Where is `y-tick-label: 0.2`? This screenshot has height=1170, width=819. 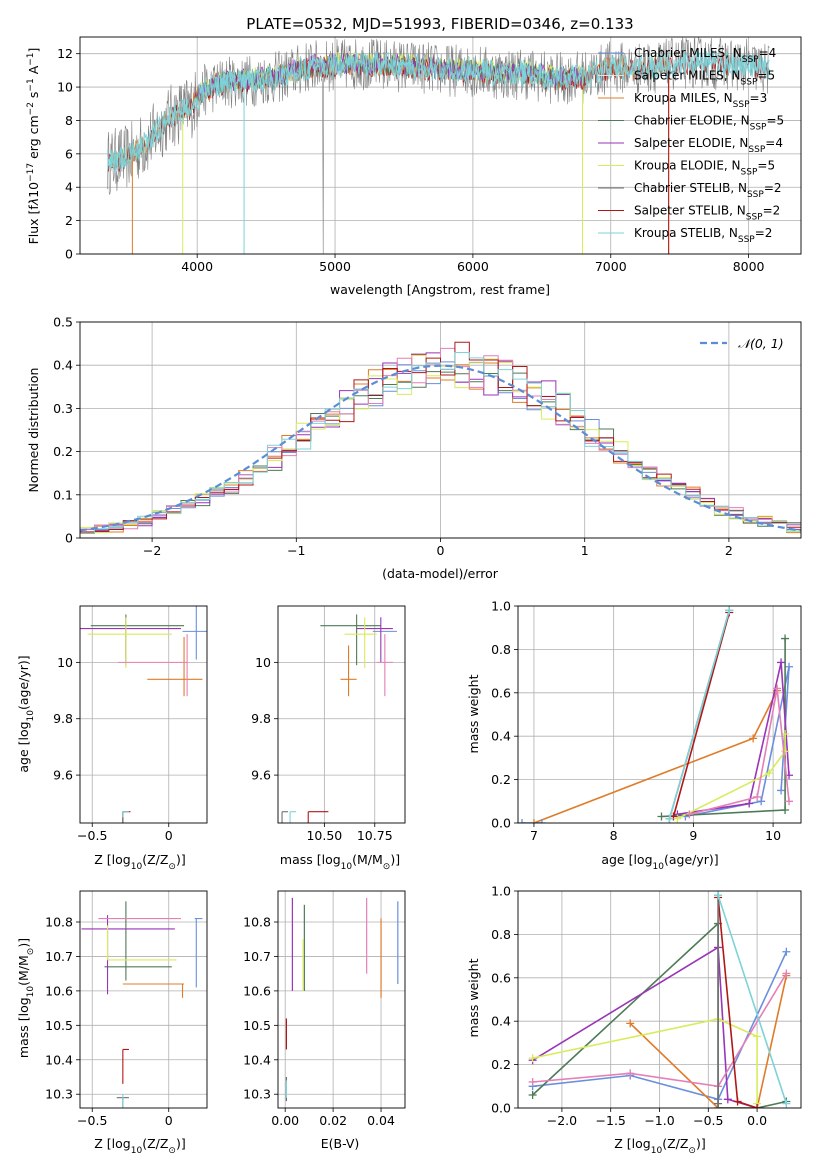
y-tick-label: 0.2 is located at coordinates (63, 451).